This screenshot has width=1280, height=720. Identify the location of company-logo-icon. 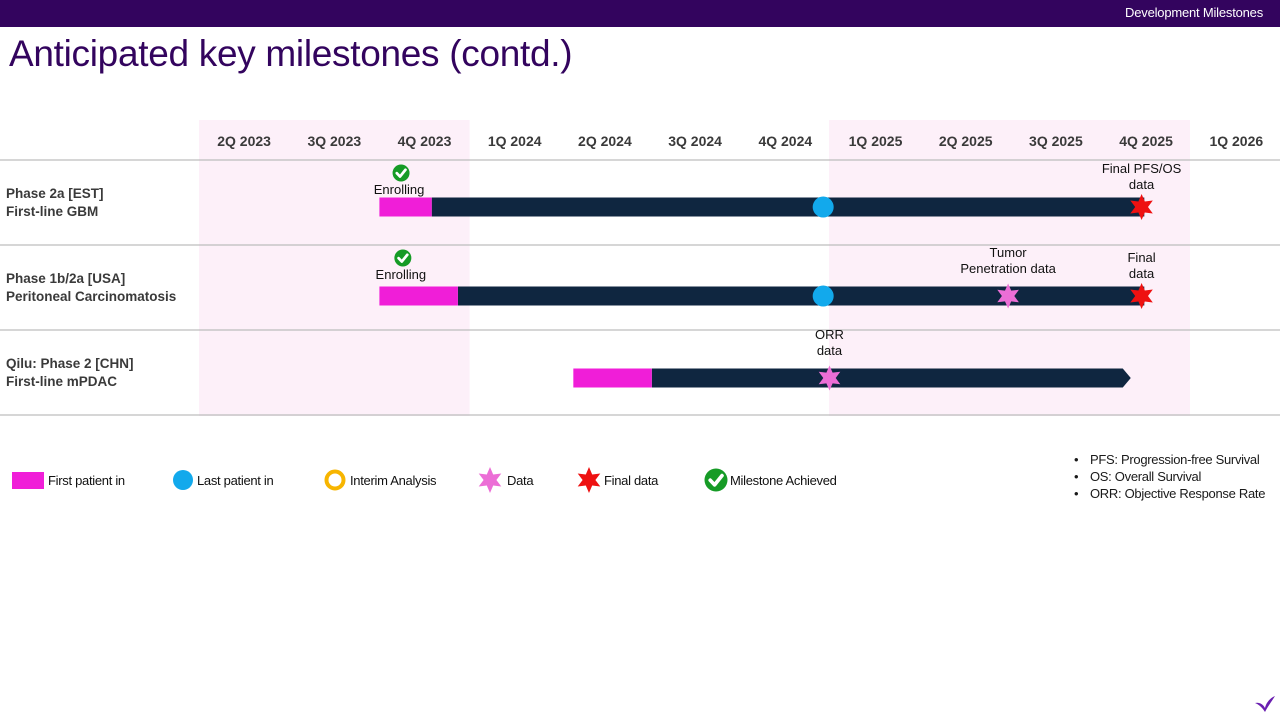
(1265, 704).